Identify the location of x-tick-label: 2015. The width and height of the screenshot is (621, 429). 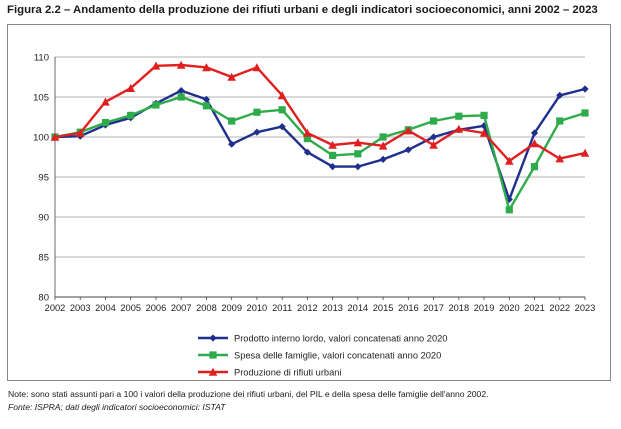
(383, 308).